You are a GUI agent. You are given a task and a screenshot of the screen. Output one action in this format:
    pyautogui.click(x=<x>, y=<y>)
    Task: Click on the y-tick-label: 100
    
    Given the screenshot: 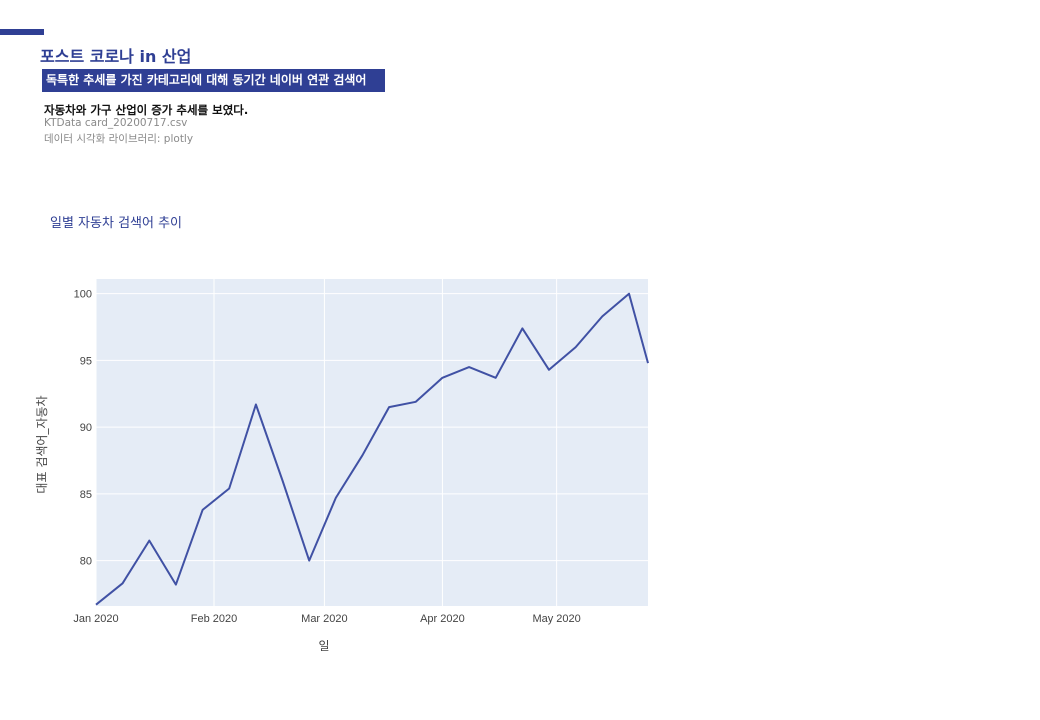 What is the action you would take?
    pyautogui.click(x=83, y=295)
    